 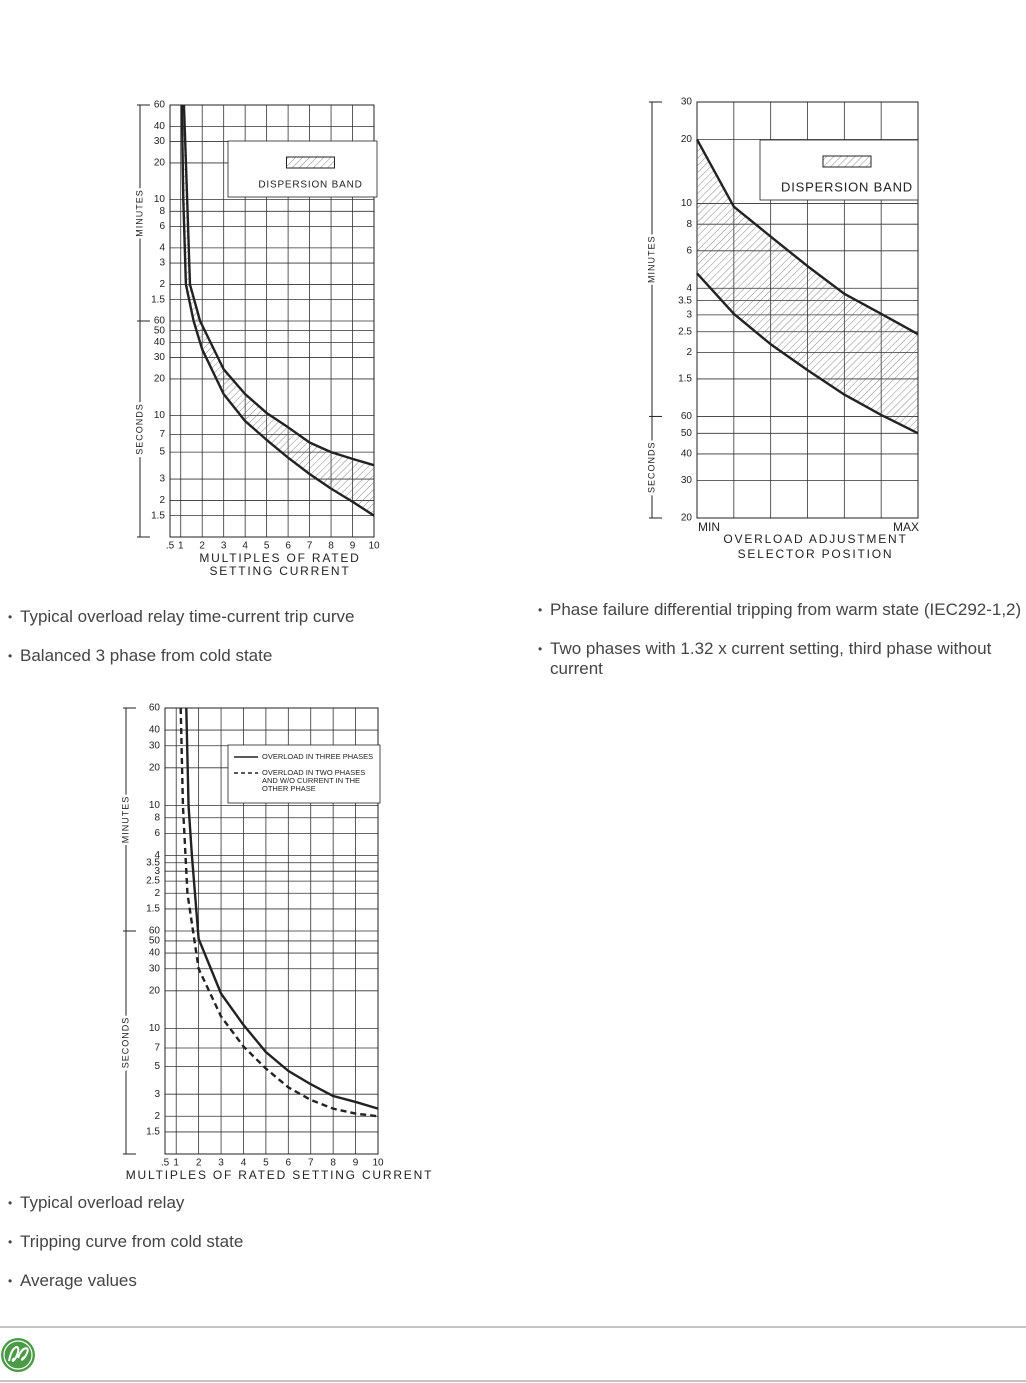 What do you see at coordinates (146, 655) in the screenshot?
I see `caption: Balanced 3 phase from cold state` at bounding box center [146, 655].